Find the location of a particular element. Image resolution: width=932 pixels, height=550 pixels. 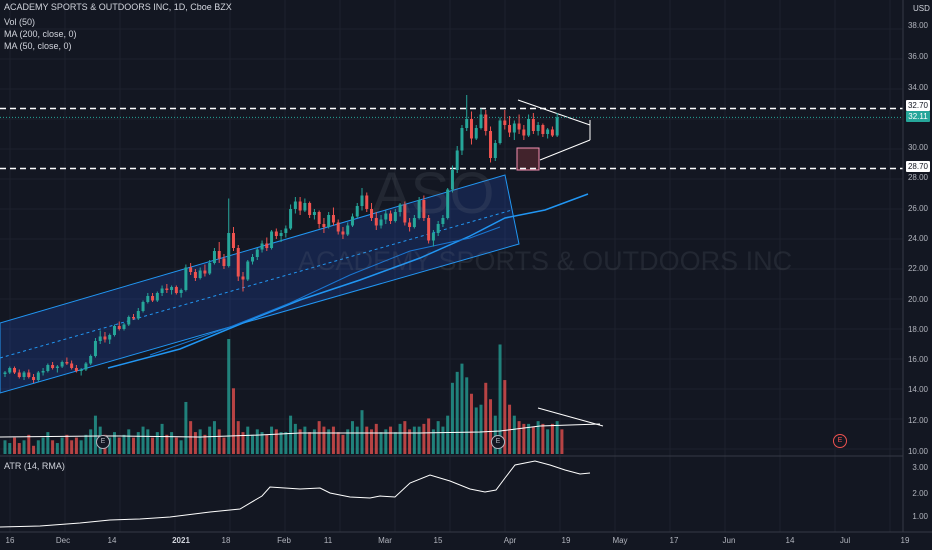

time-axis-label: Feb is located at coordinates (284, 540).